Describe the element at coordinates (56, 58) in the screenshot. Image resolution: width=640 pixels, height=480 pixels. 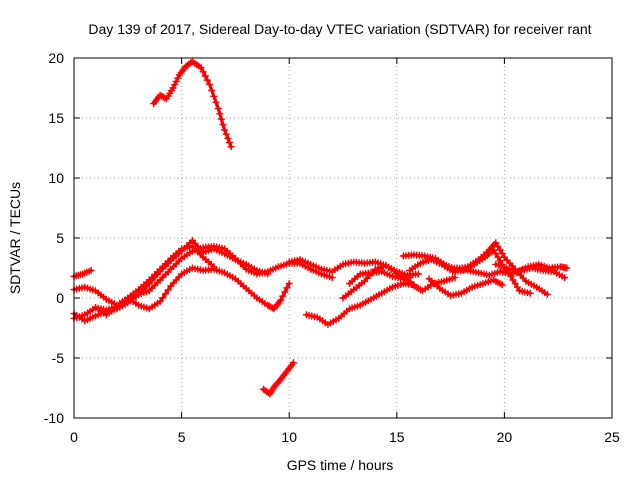
I see `y-tick-label: 20` at that location.